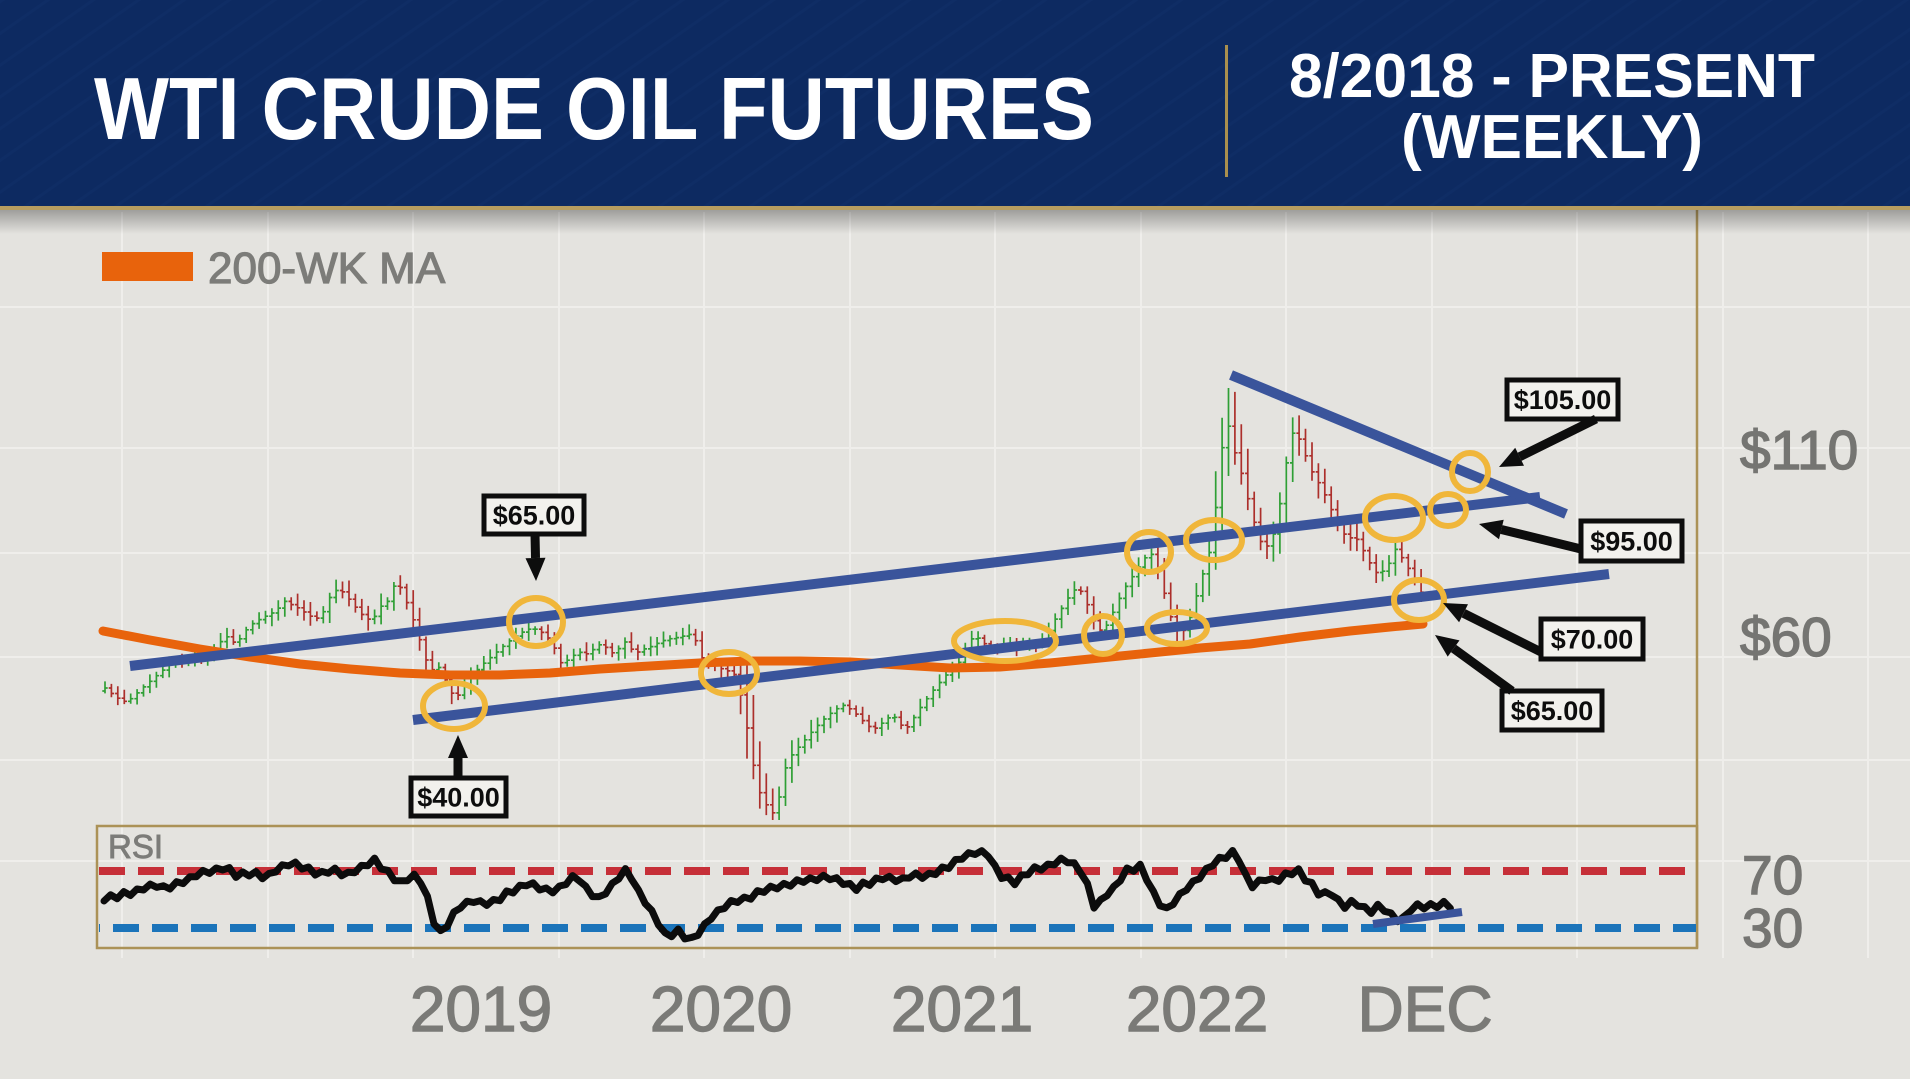 This screenshot has height=1079, width=1910. Describe the element at coordinates (1772, 928) in the screenshot. I see `svg-text: 30` at that location.